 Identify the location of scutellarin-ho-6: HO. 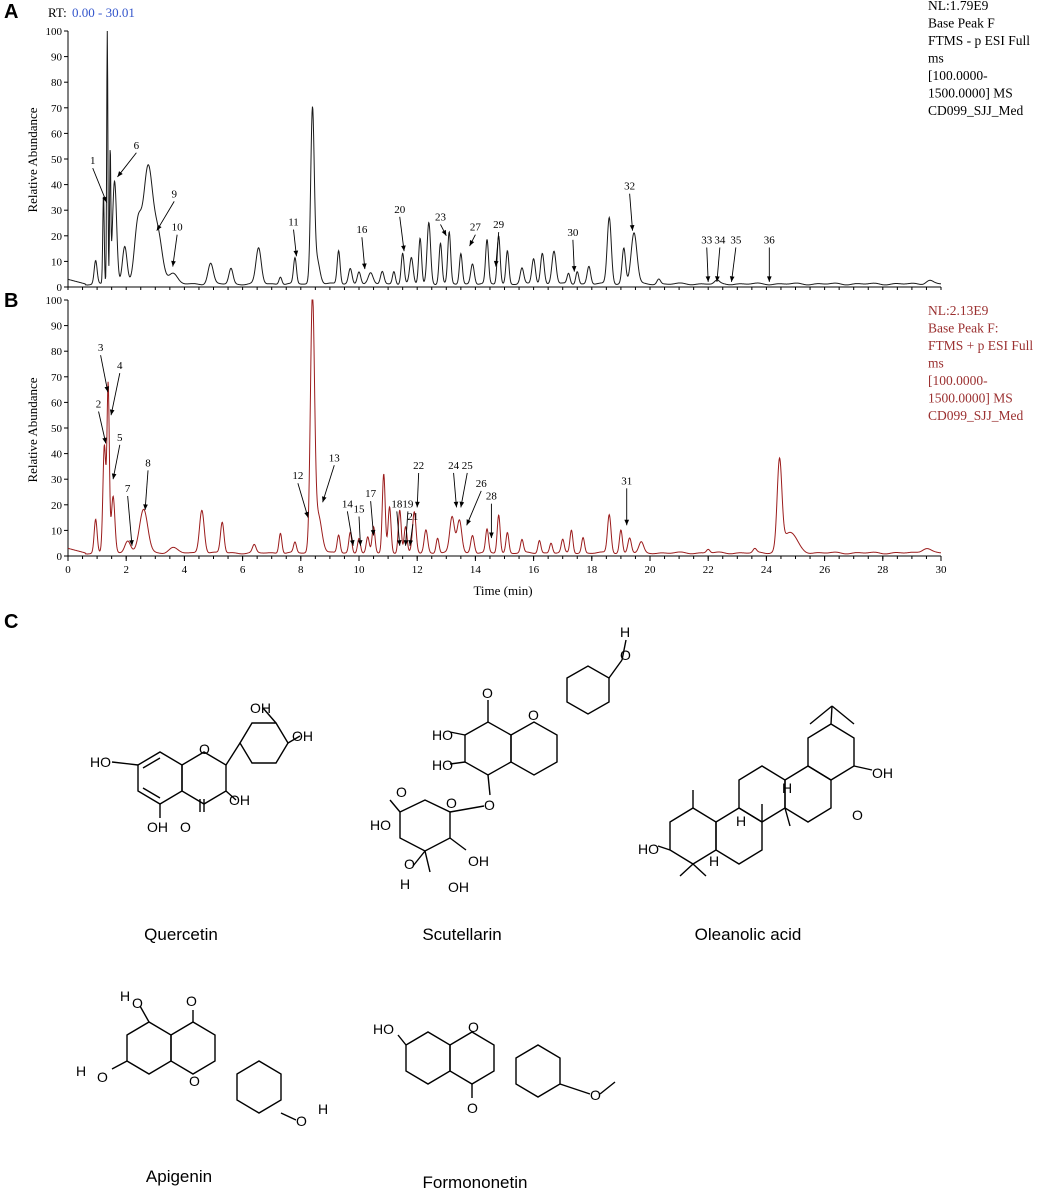
(442, 765).